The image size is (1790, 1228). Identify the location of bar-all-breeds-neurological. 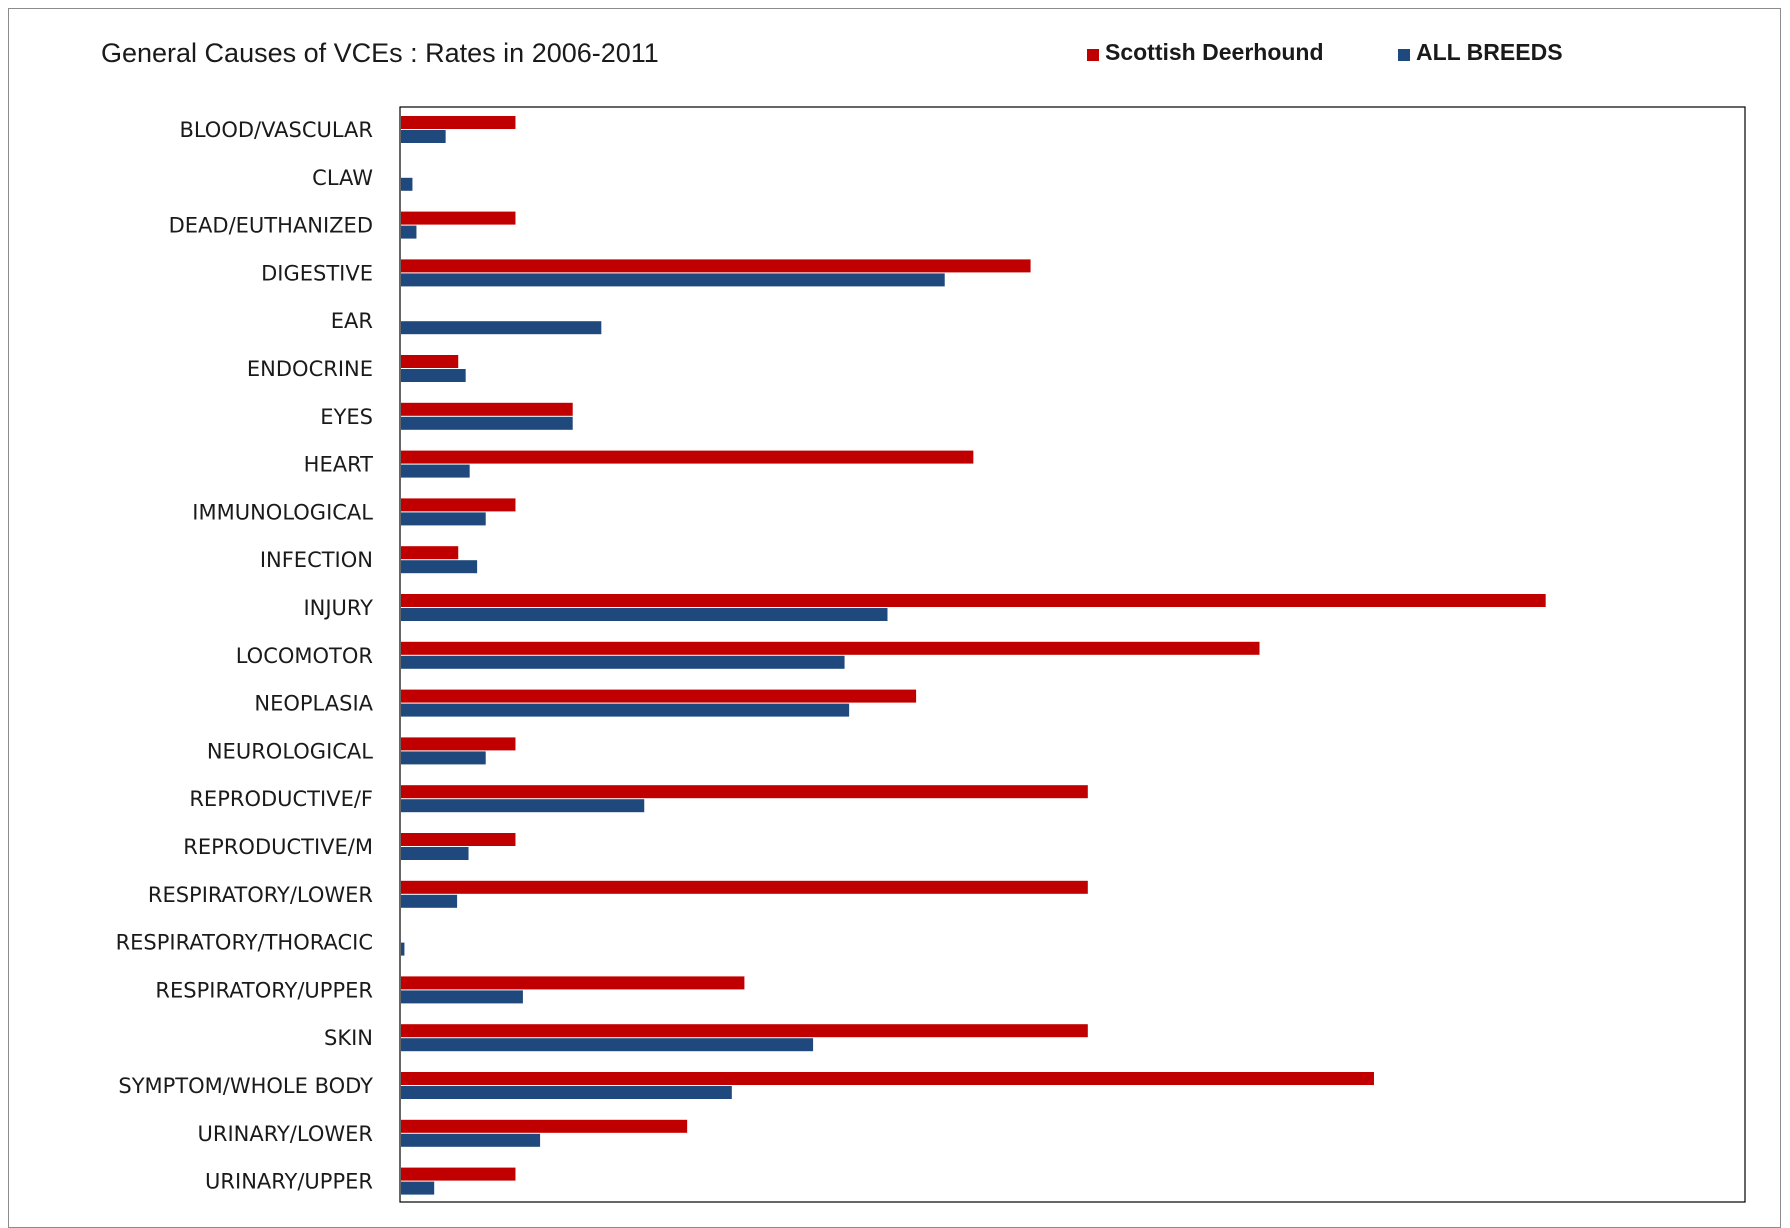
(443, 758).